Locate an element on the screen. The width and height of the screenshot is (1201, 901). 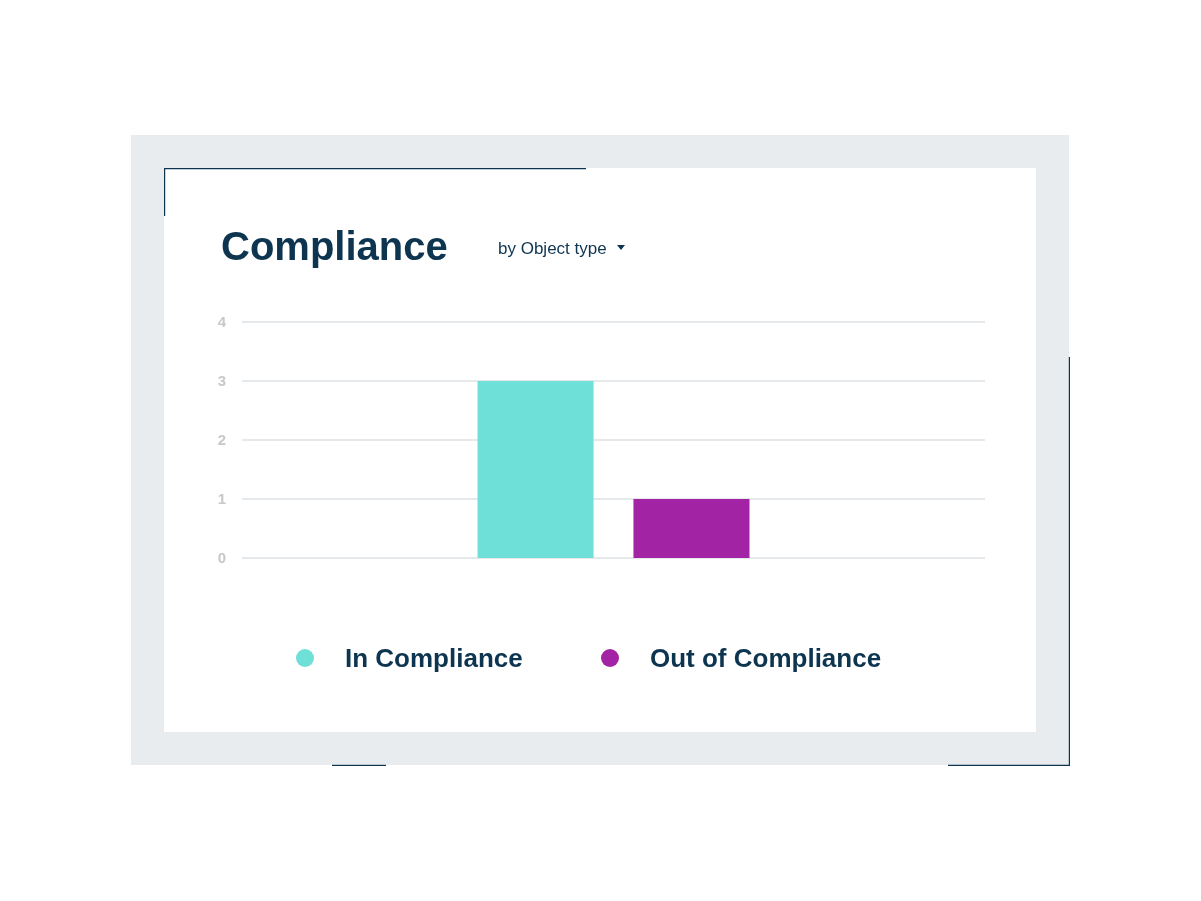
chart-title: Compliance is located at coordinates (334, 246).